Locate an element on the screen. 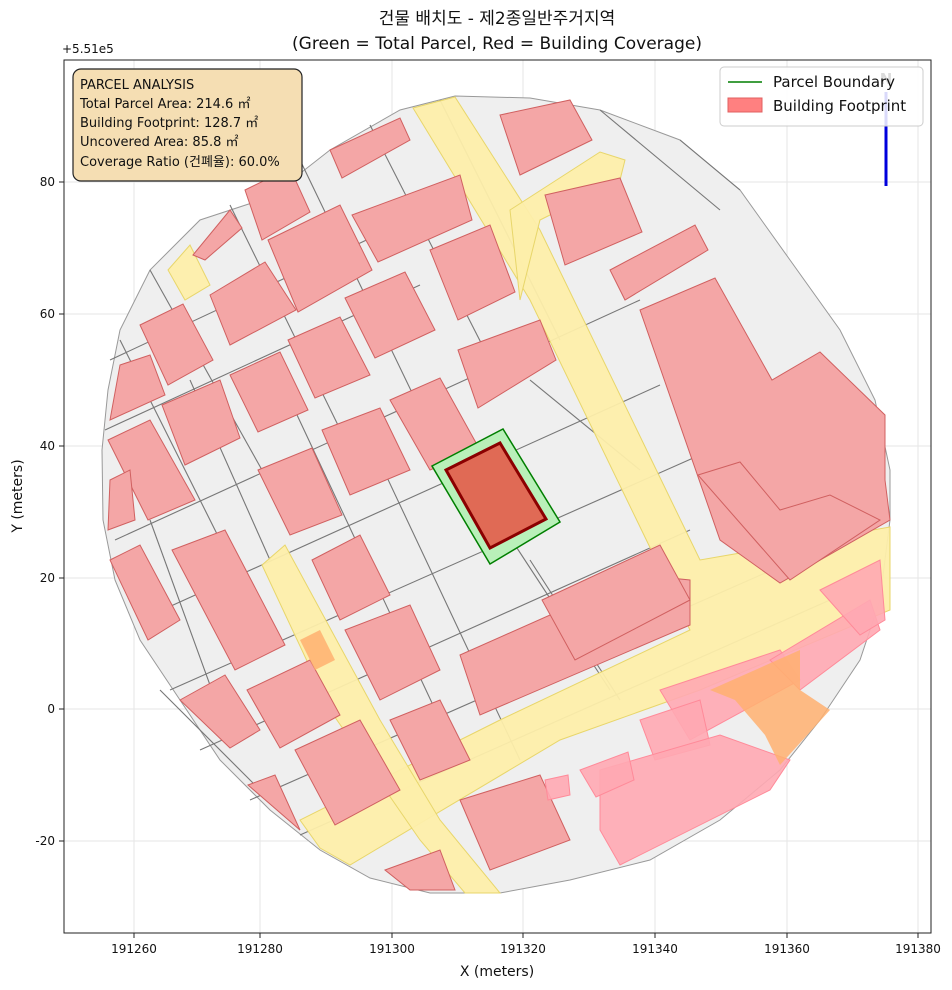 The width and height of the screenshot is (952, 990). x-tick-label: 191360 is located at coordinates (787, 949).